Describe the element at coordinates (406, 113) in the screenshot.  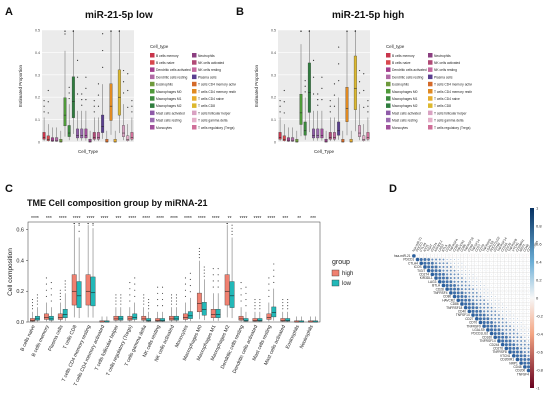
I see `legend-label: Mast cells activated` at that location.